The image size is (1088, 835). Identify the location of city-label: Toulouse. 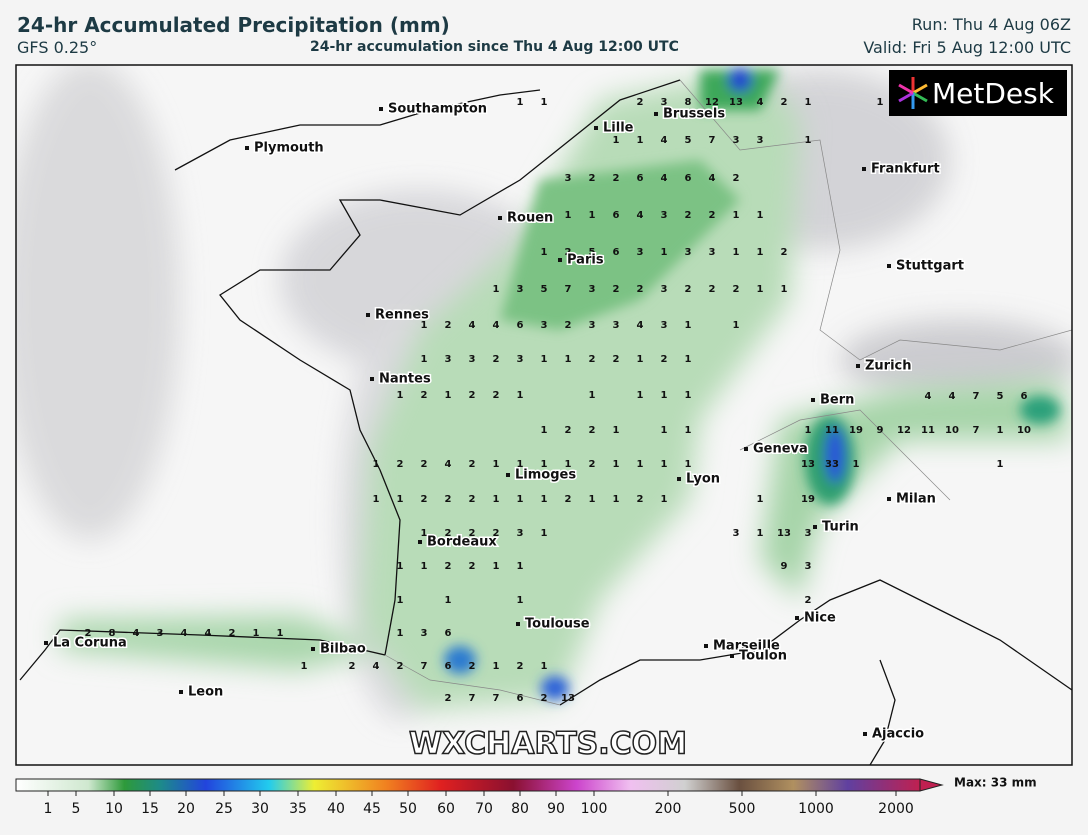
(557, 624).